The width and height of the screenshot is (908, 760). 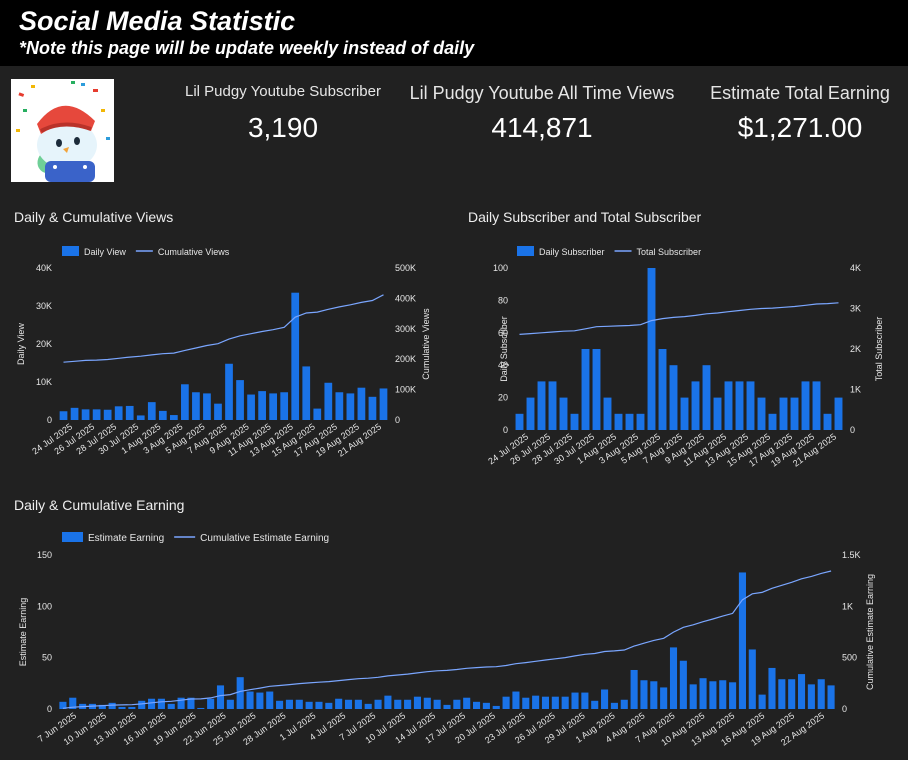 I want to click on y-tick-label: 150, so click(x=44, y=555).